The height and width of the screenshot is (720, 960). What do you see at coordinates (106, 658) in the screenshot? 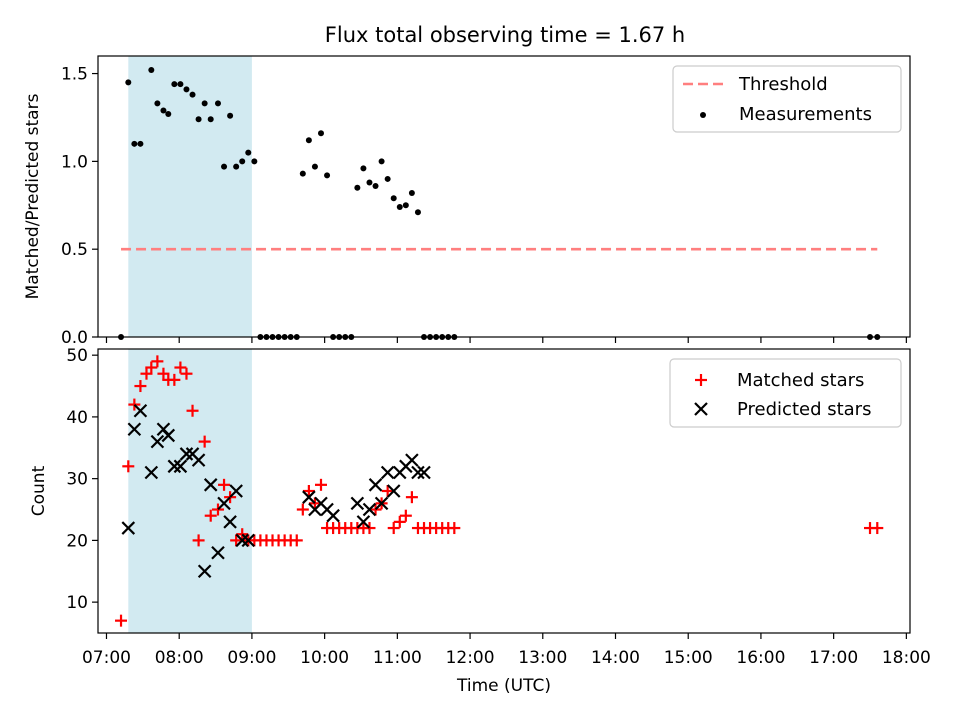
I see `x-tick-label: 07:00` at bounding box center [106, 658].